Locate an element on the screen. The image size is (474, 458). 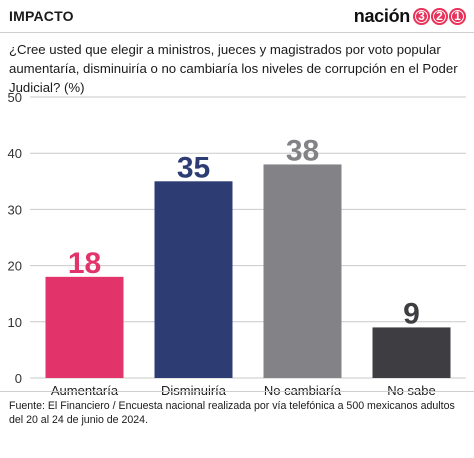
data-label: 9 is located at coordinates (411, 313).